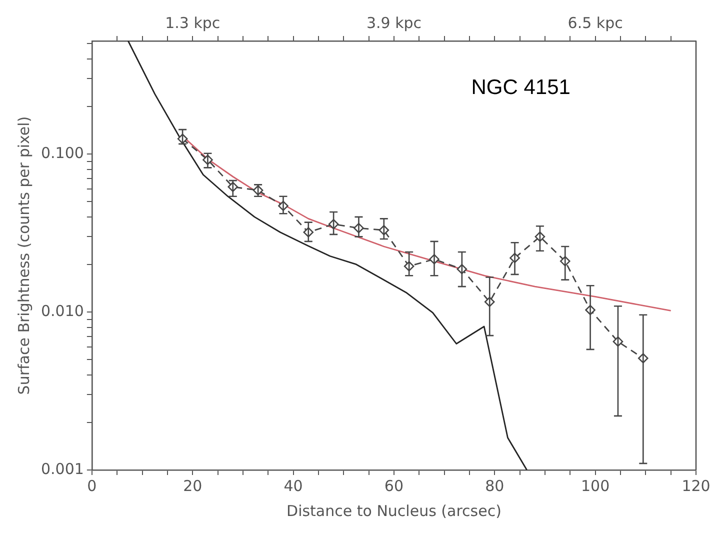  Describe the element at coordinates (394, 511) in the screenshot. I see `x-axis-title: Distance to Nucleus (arcsec)` at that location.